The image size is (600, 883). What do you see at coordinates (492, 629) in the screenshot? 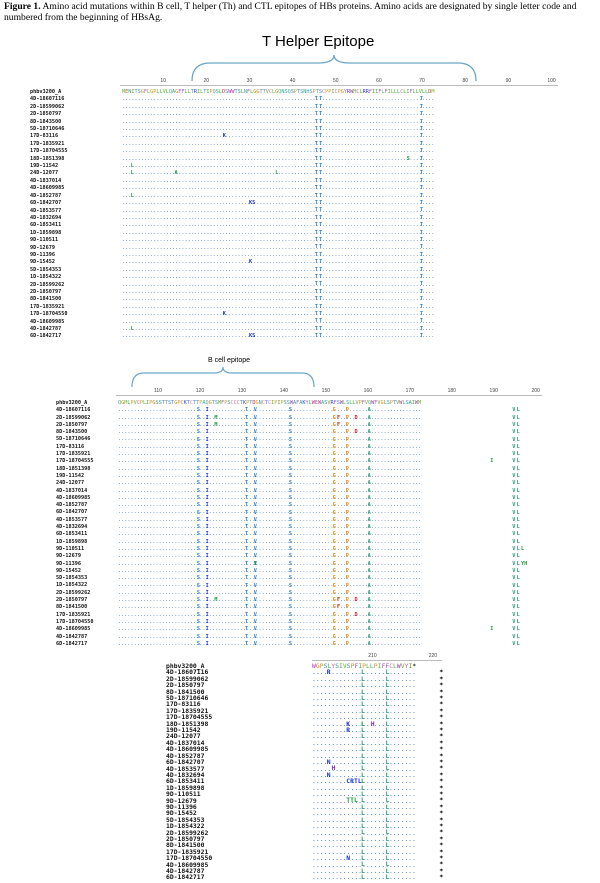
I see `mutation-residue: I` at bounding box center [492, 629].